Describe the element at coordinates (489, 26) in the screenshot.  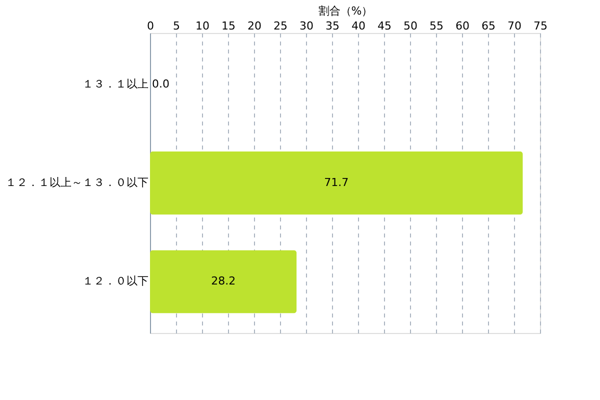
I see `x-tick-label: 65` at that location.